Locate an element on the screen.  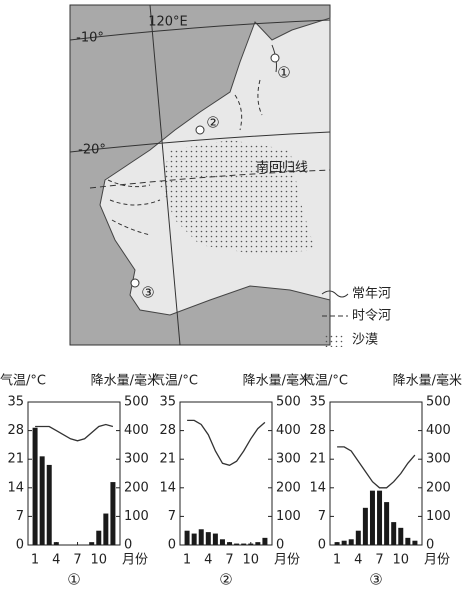
caption: ② is located at coordinates (225, 580).